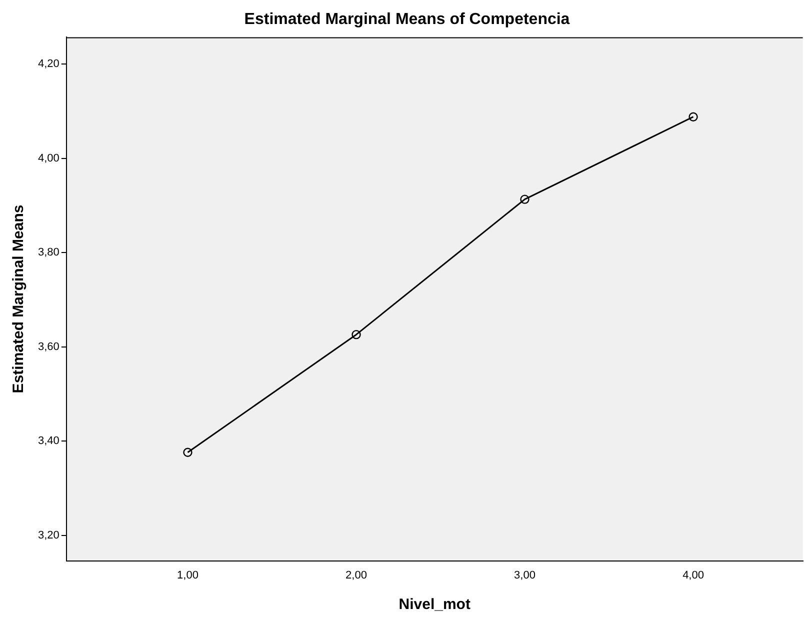 Image resolution: width=808 pixels, height=624 pixels. What do you see at coordinates (49, 64) in the screenshot?
I see `y-tick-label: 4,20` at bounding box center [49, 64].